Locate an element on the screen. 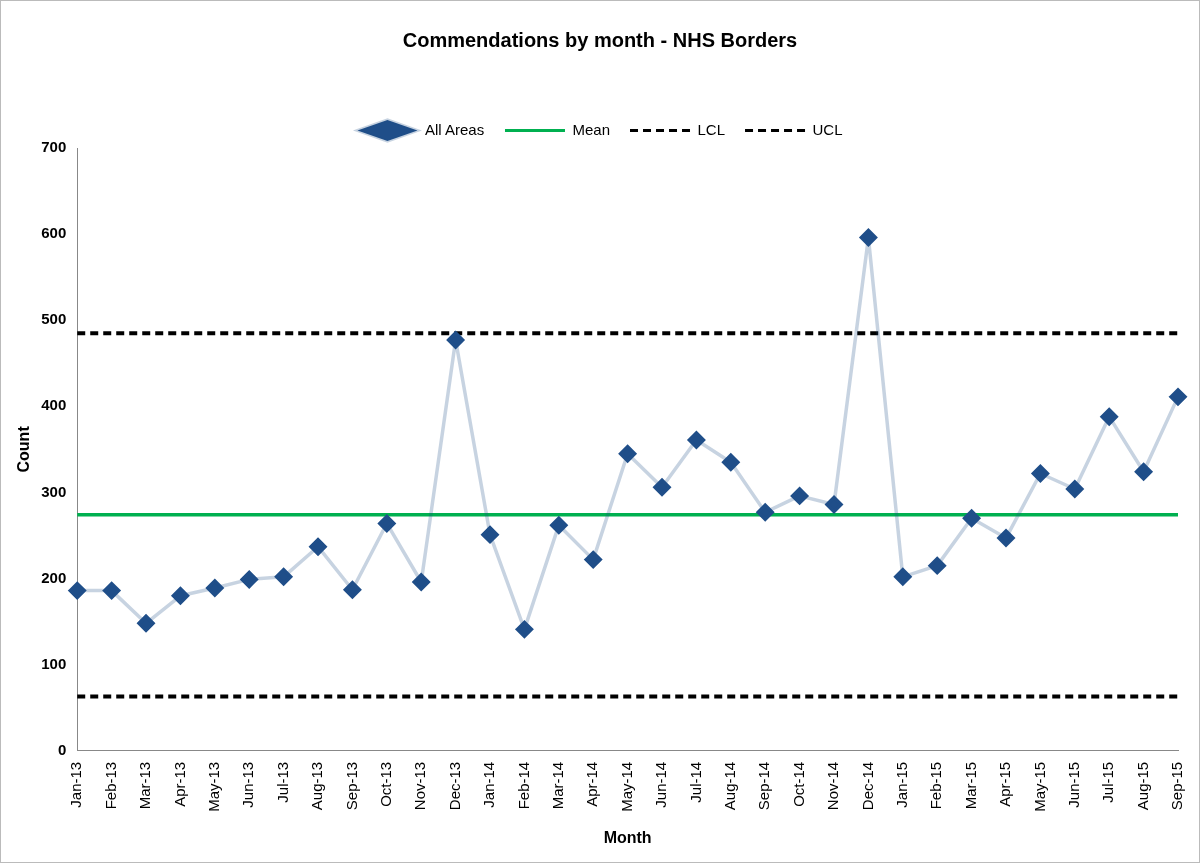 The image size is (1200, 863). x-tick-label: Jul-14 is located at coordinates (695, 782).